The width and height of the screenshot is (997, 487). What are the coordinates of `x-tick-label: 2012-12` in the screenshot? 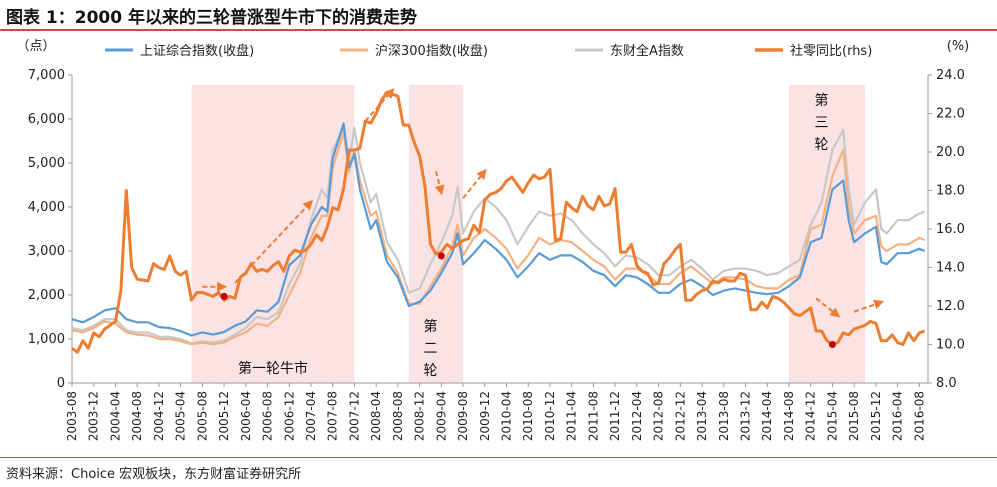 It's located at (680, 416).